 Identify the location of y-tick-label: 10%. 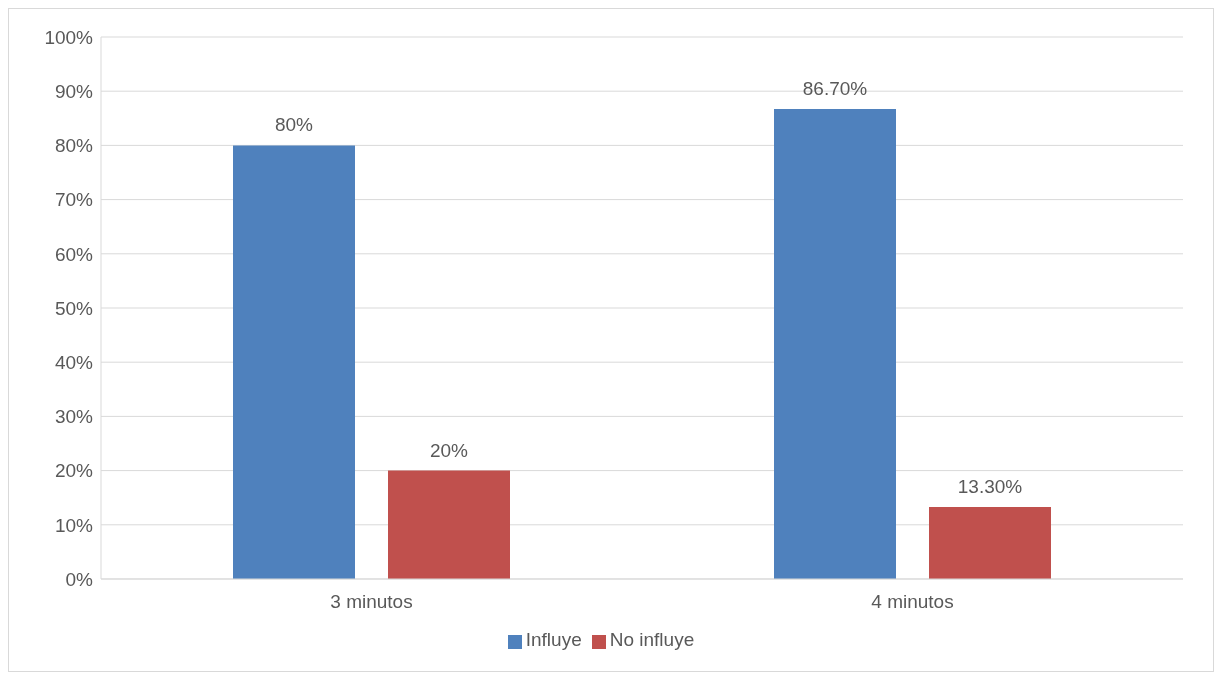
(74, 525).